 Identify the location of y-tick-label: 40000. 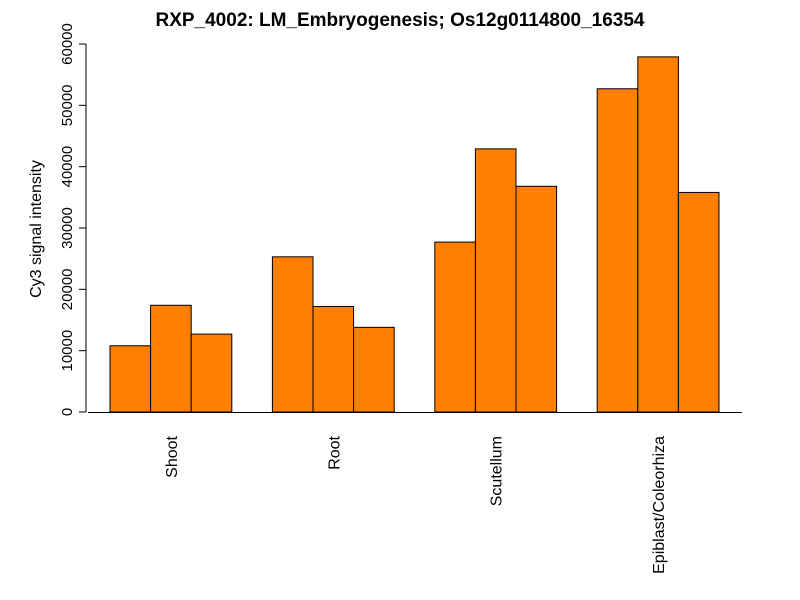
(67, 167).